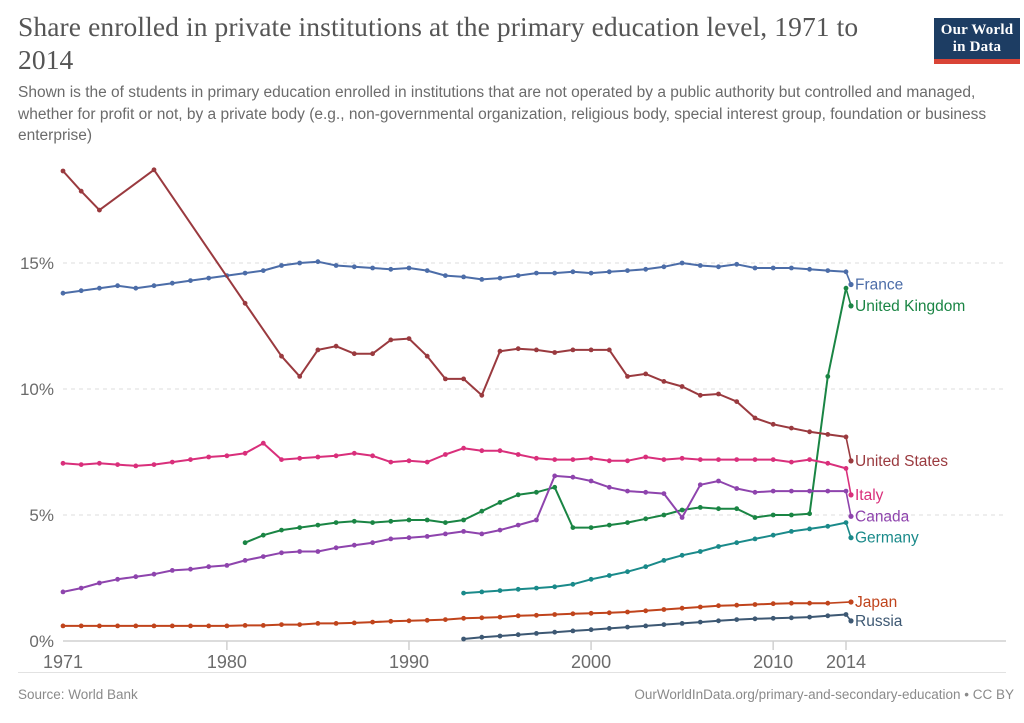 The width and height of the screenshot is (1024, 723). What do you see at coordinates (977, 41) in the screenshot?
I see `our-world-in-data-logo: Our World in Data` at bounding box center [977, 41].